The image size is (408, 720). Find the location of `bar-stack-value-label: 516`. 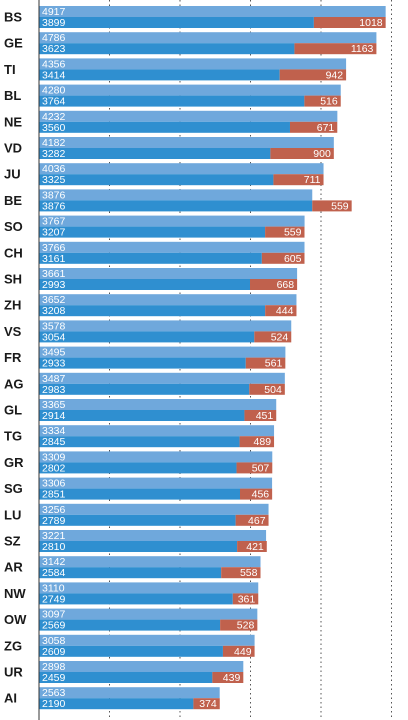

bar-stack-value-label: 516 is located at coordinates (329, 102).